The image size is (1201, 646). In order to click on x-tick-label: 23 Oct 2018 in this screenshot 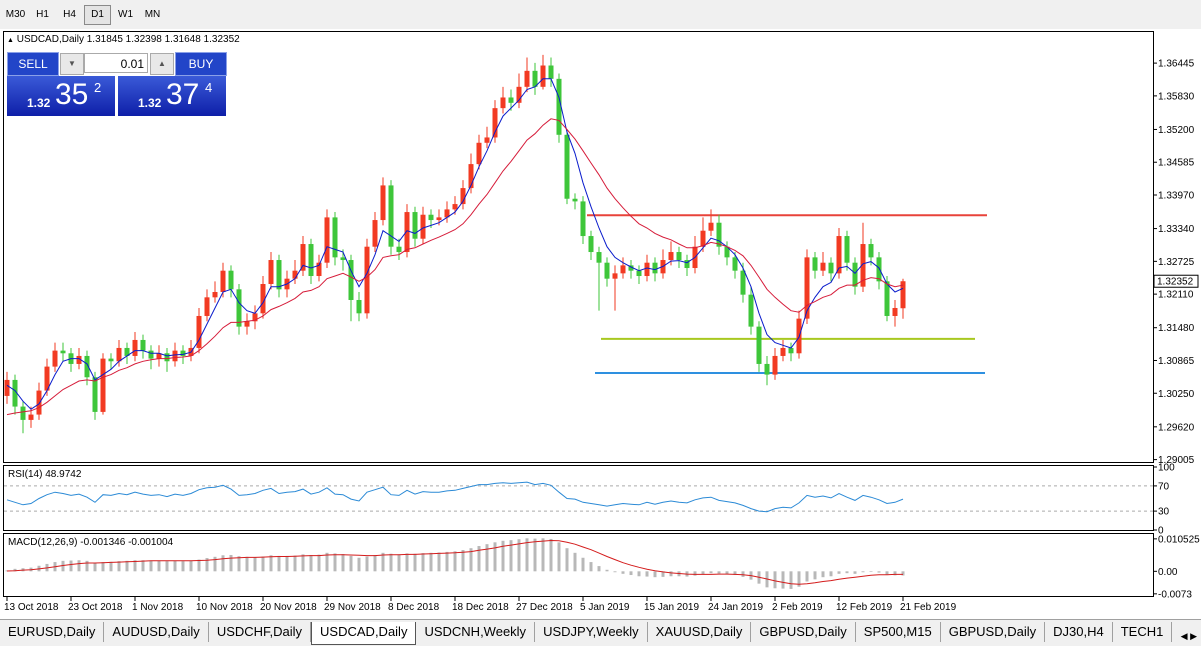, I will do `click(95, 607)`.